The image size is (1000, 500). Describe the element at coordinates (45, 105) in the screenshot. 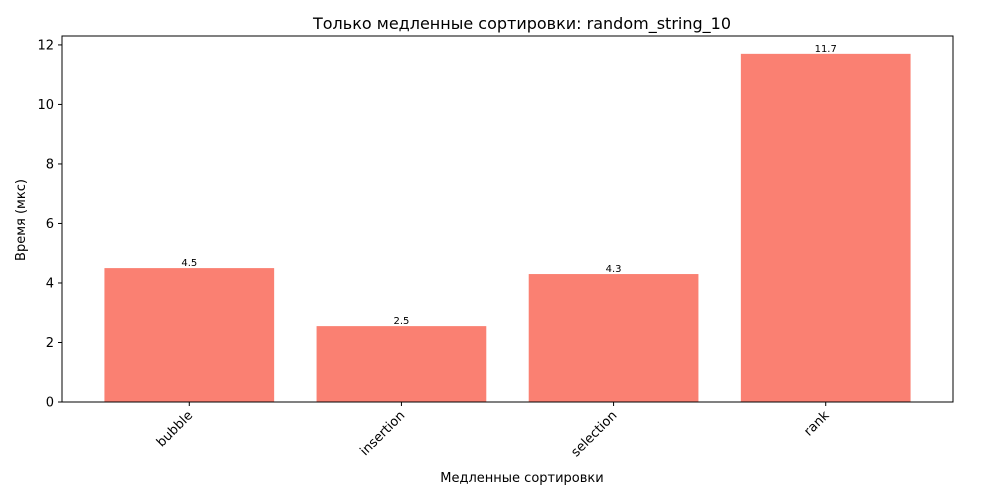

I see `y-tick-label: 10` at that location.